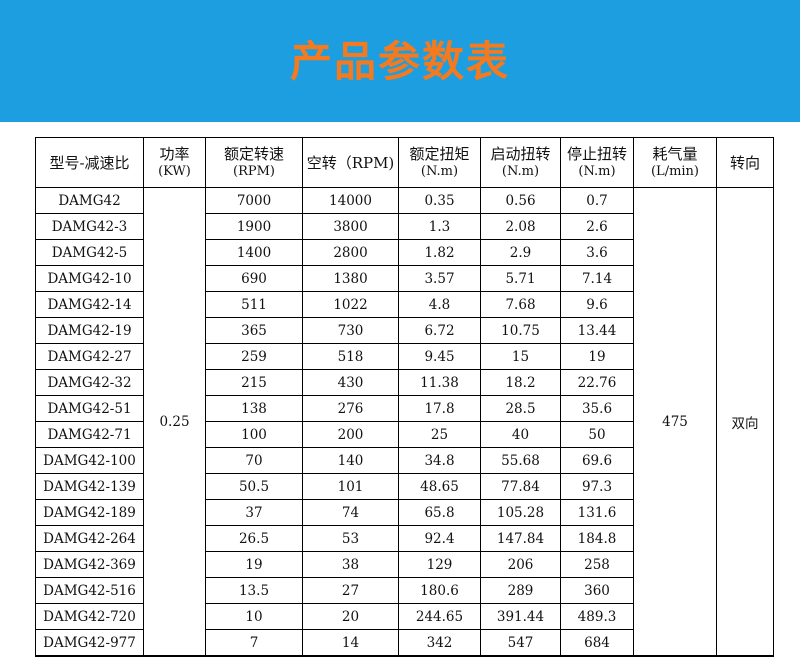  Describe the element at coordinates (597, 590) in the screenshot. I see `cell-stall-torque: 360` at that location.